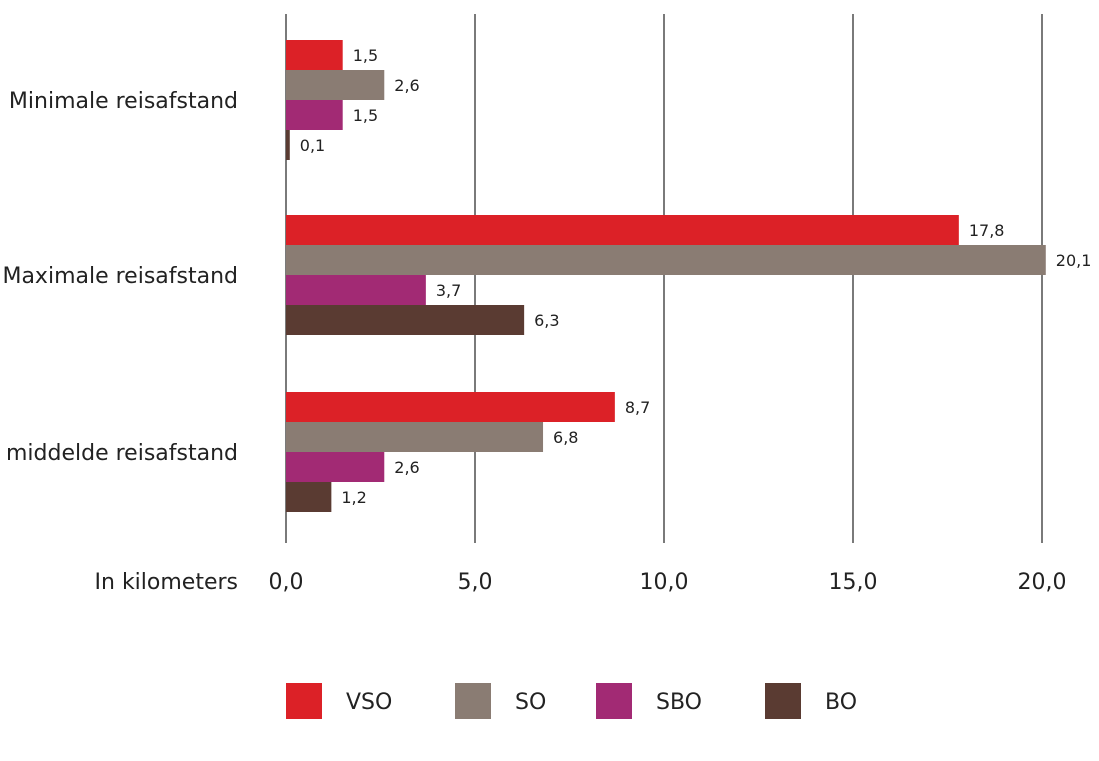 Image resolution: width=1099 pixels, height=761 pixels. I want to click on legend-swatch-so, so click(473, 701).